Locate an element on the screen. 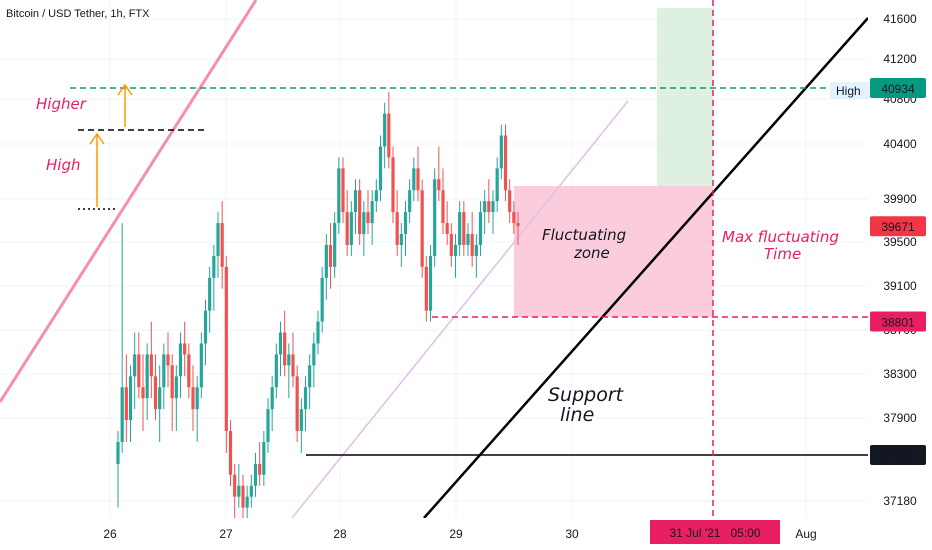 The image size is (932, 550). y-tick-label: 40400 is located at coordinates (900, 144).